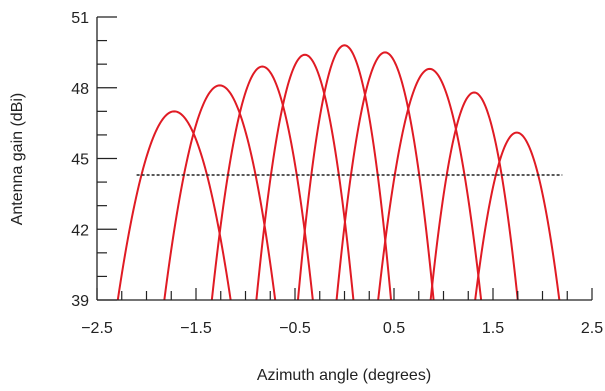  I want to click on y-axis-ticks: 39 42 45 48 51, so click(94, 160).